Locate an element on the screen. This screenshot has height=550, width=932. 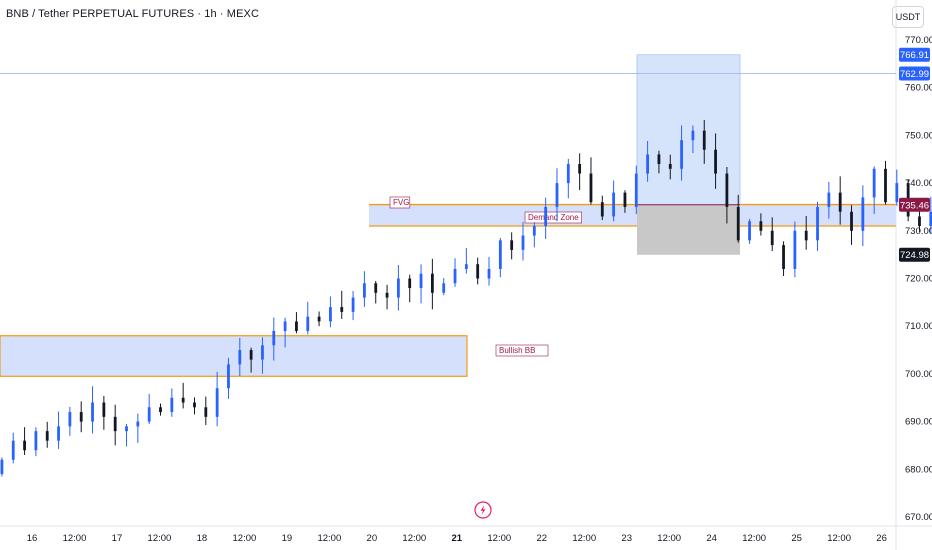
fvg-label-text: FVG is located at coordinates (401, 202).